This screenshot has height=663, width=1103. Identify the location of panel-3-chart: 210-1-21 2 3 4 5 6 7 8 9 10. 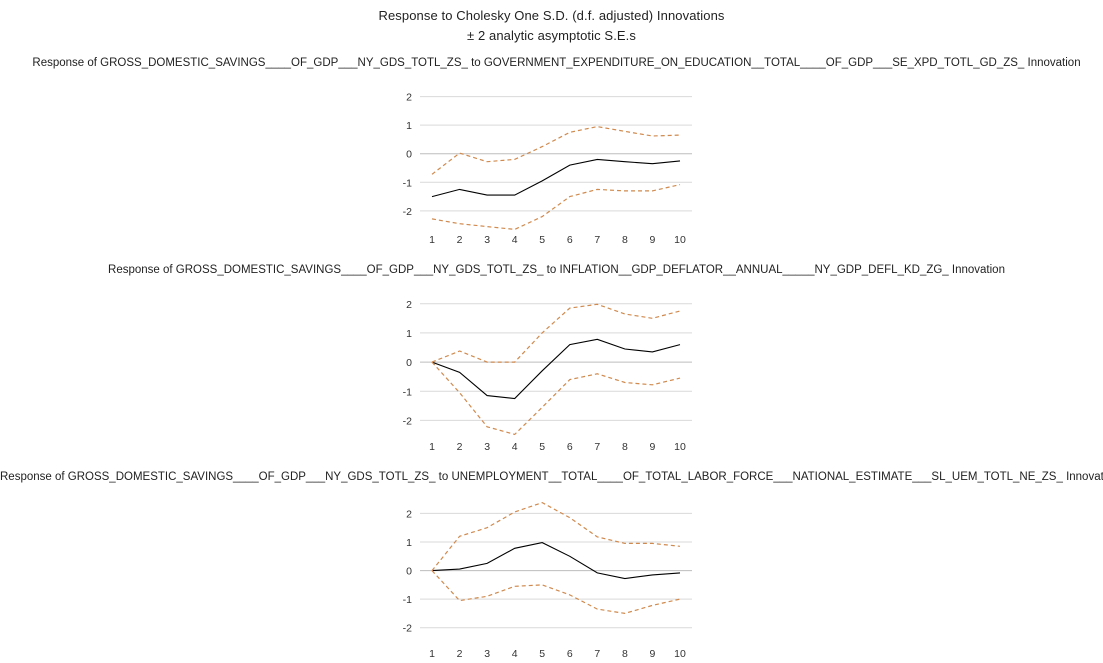
(547, 580).